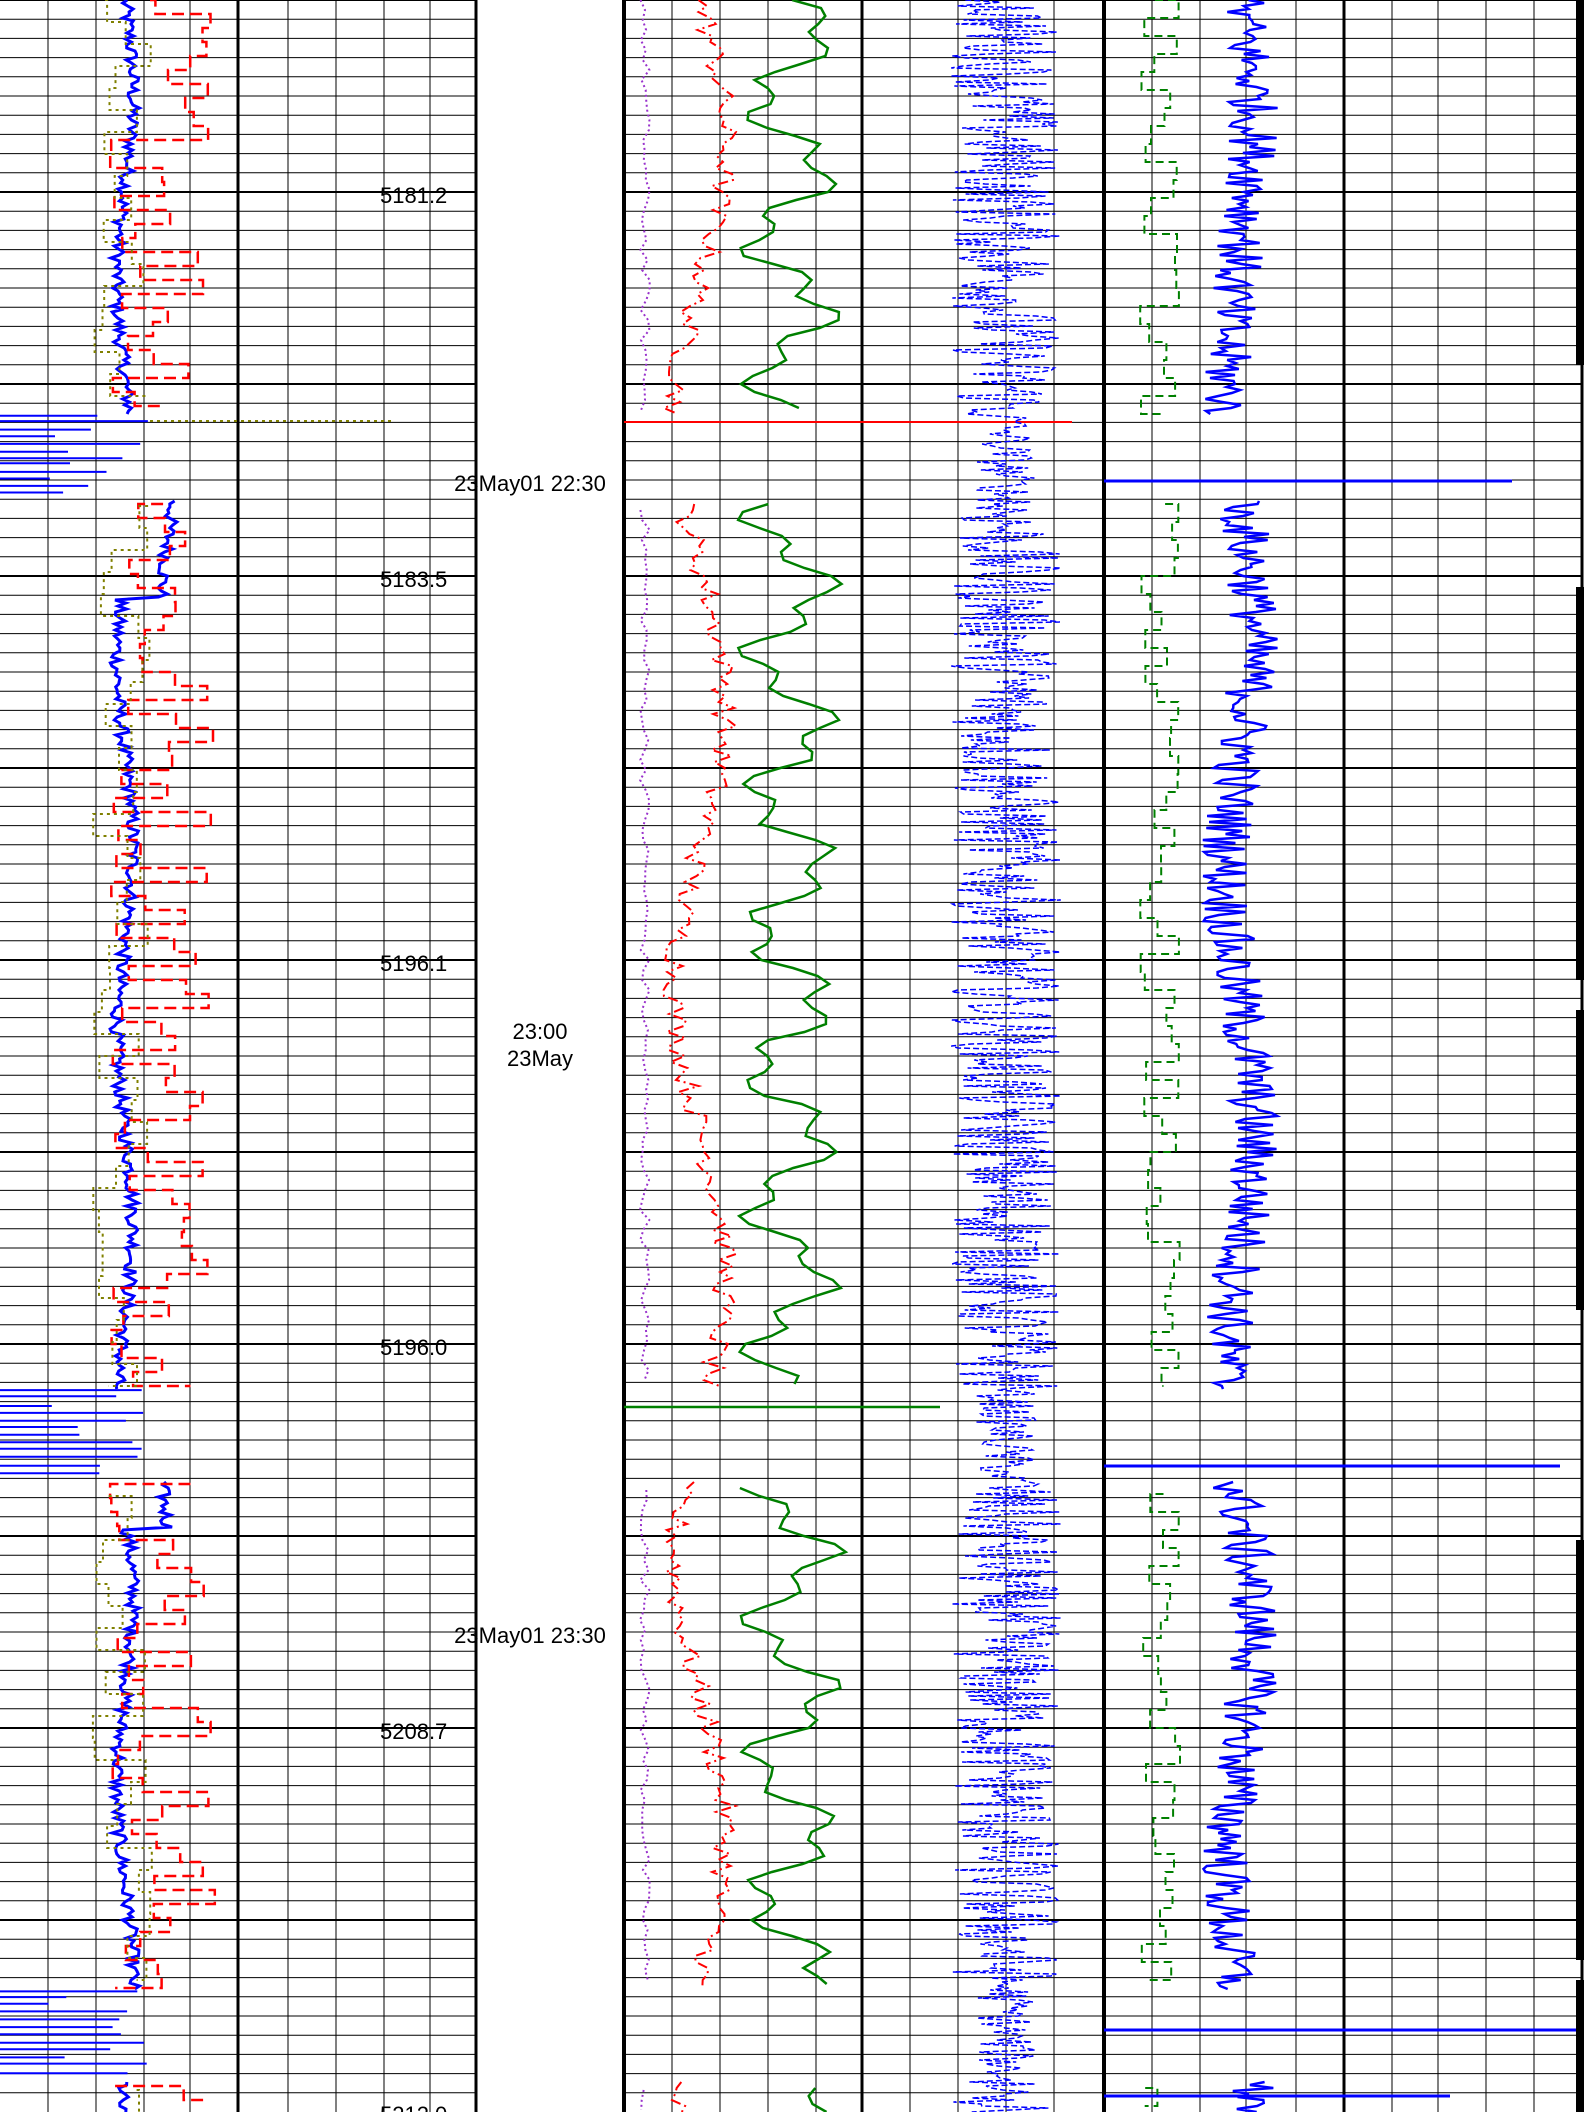 The height and width of the screenshot is (2112, 1589). What do you see at coordinates (413, 2107) in the screenshot?
I see `depth-label-6: 5212.0` at bounding box center [413, 2107].